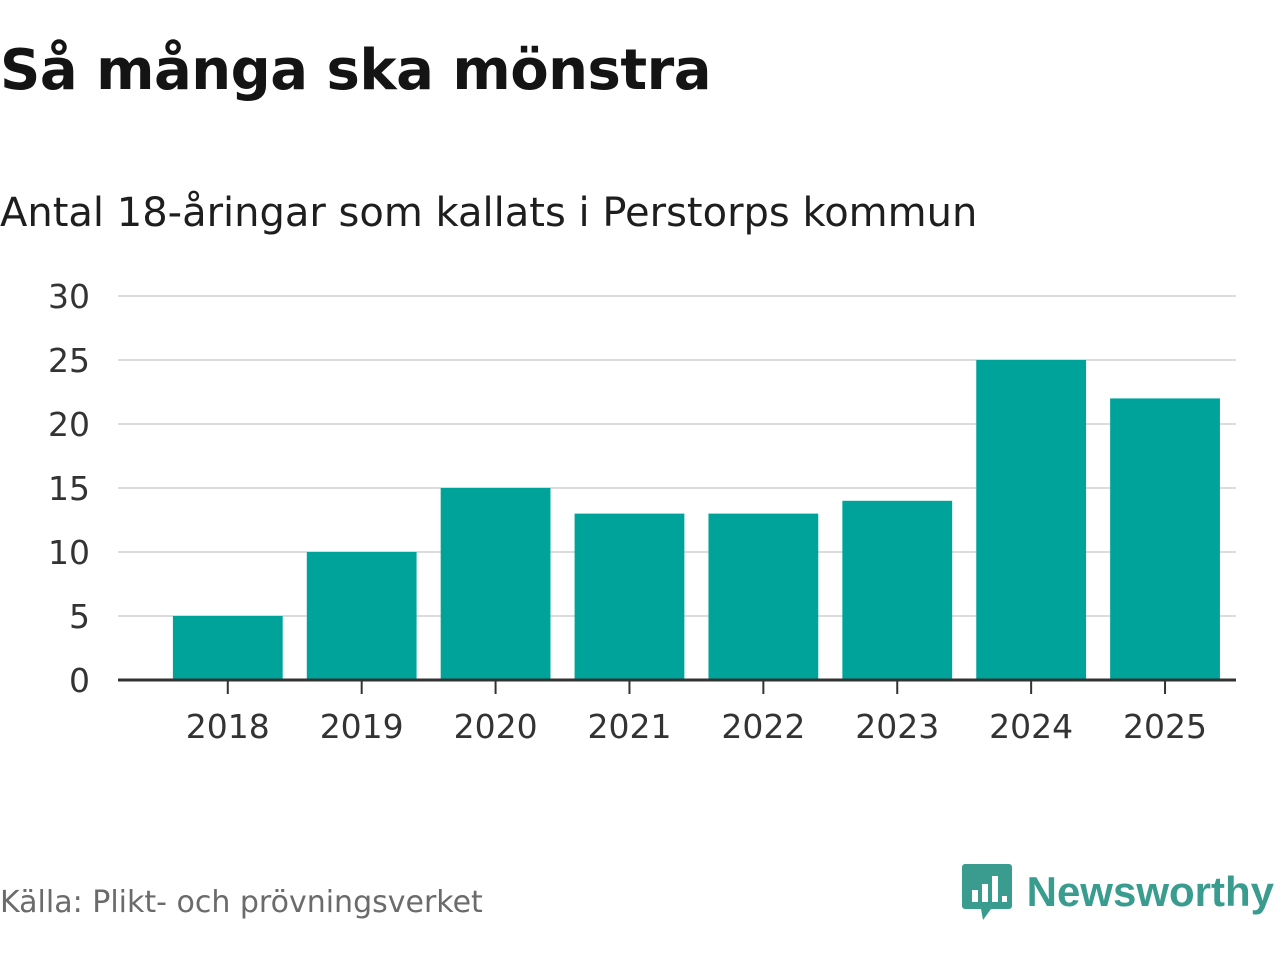  Describe the element at coordinates (1165, 726) in the screenshot. I see `x-tick-label: 2025` at that location.